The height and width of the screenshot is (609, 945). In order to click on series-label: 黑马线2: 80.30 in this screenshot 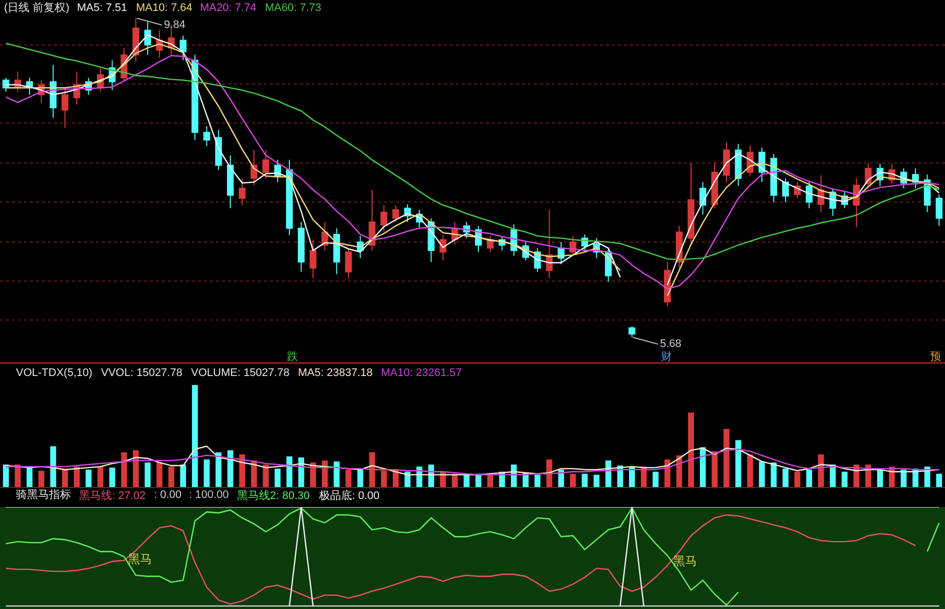, I will do `click(273, 495)`.